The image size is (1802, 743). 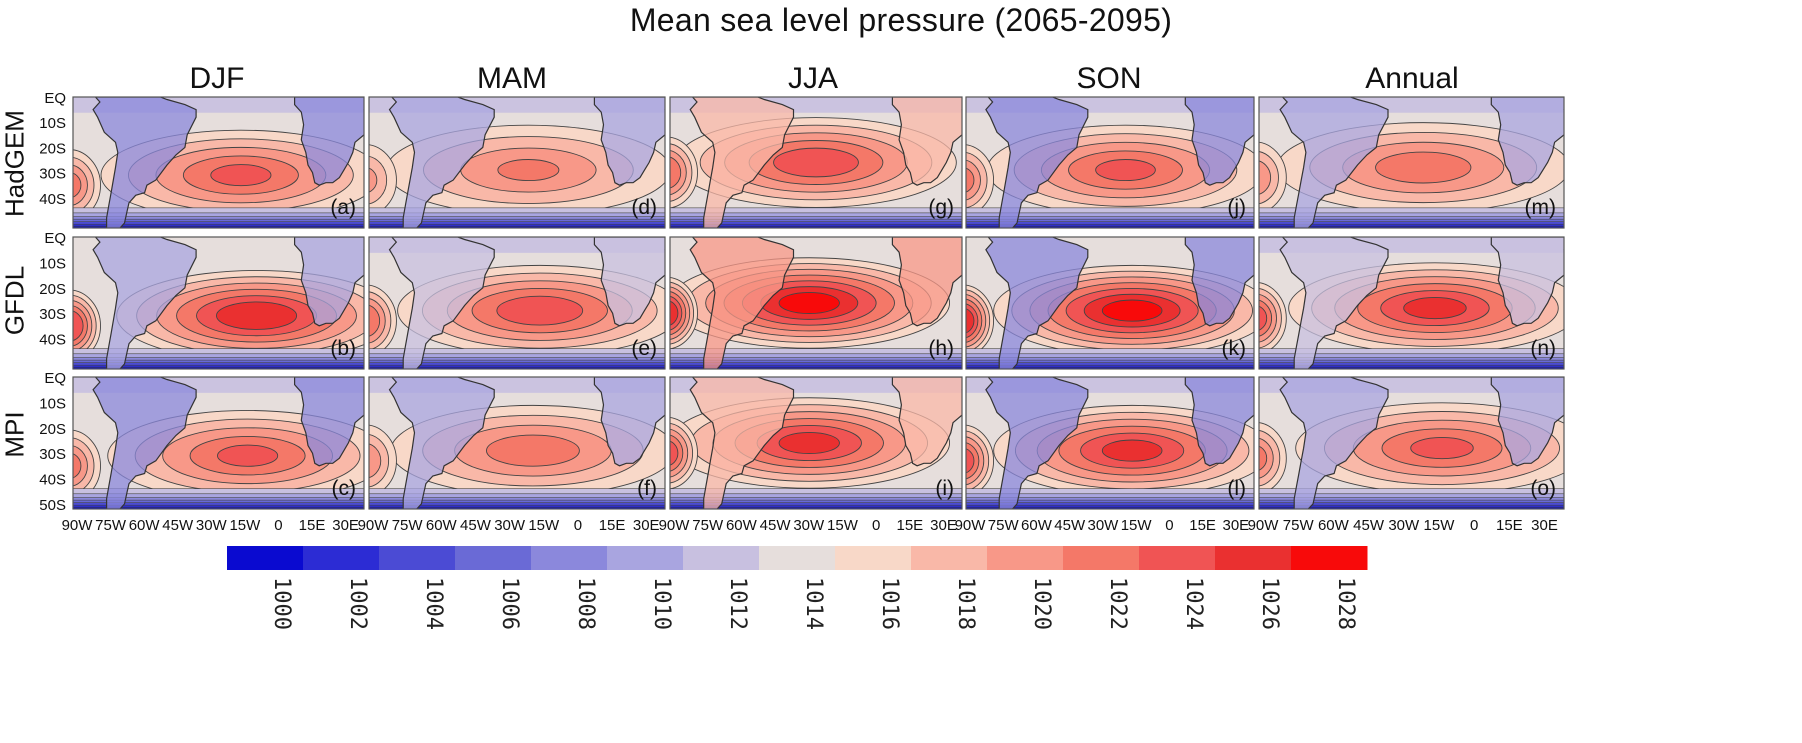 What do you see at coordinates (901, 20) in the screenshot?
I see `figure-title: Mean sea level pressure (2065-2095)` at bounding box center [901, 20].